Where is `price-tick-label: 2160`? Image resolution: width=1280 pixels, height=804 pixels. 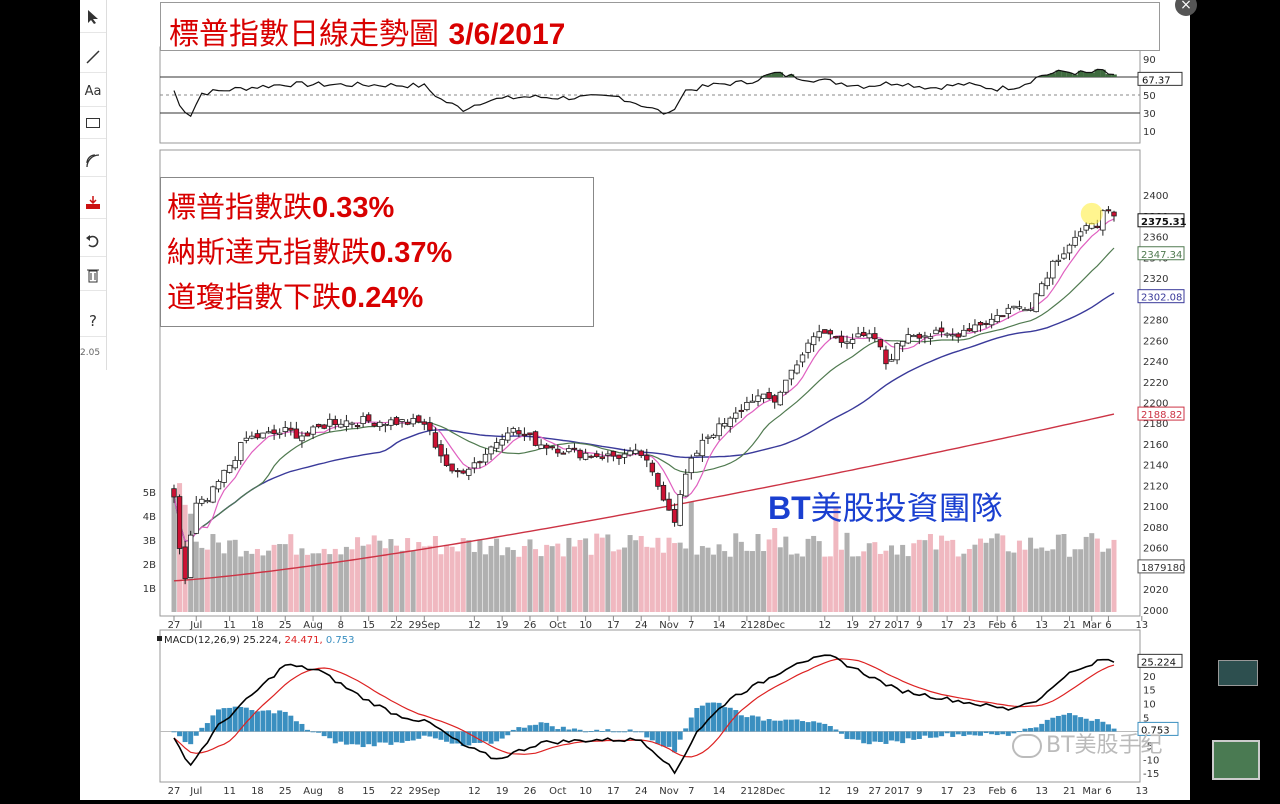 price-tick-label: 2160 is located at coordinates (1155, 445).